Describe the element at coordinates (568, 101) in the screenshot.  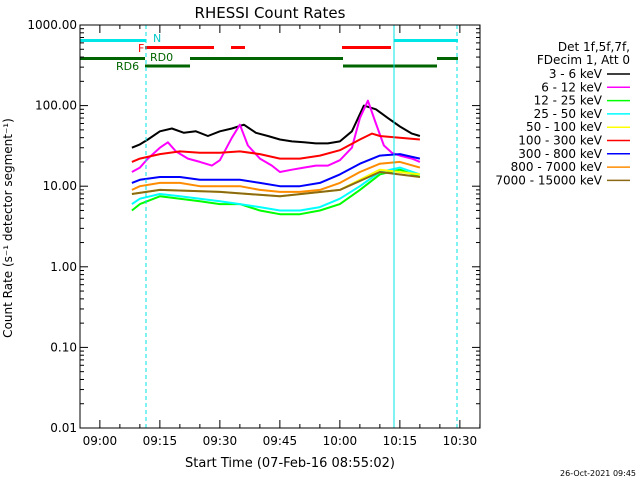
I see `legend-label-2: 12 - 25 keV` at that location.